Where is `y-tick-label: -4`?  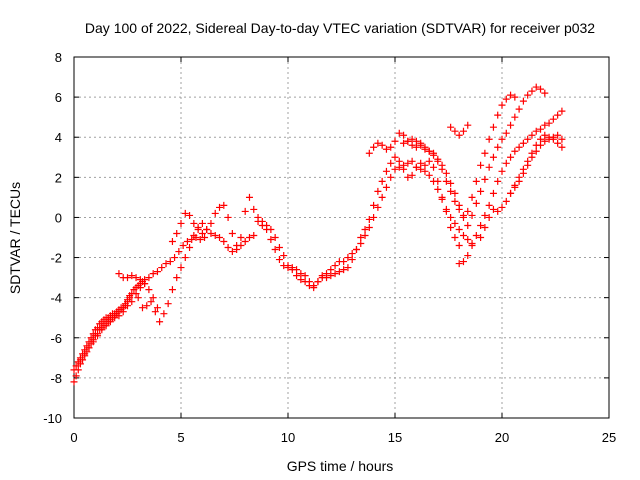 y-tick-label: -4 is located at coordinates (56, 298).